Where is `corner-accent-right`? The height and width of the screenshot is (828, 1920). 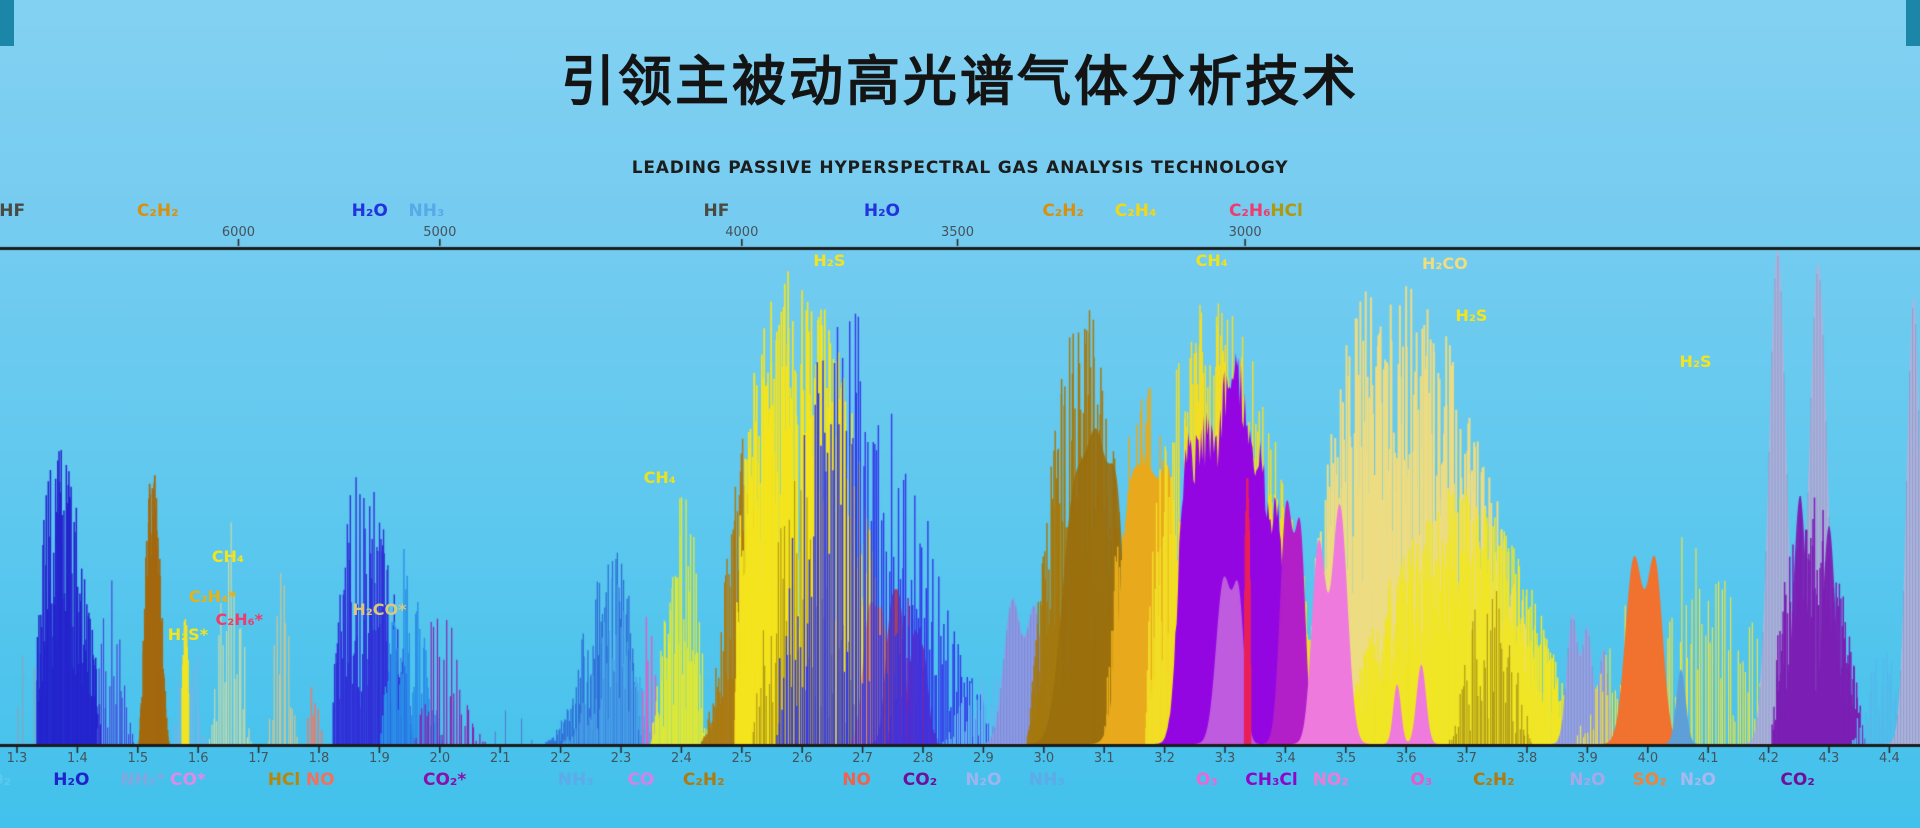 corner-accent-right is located at coordinates (1913, 23).